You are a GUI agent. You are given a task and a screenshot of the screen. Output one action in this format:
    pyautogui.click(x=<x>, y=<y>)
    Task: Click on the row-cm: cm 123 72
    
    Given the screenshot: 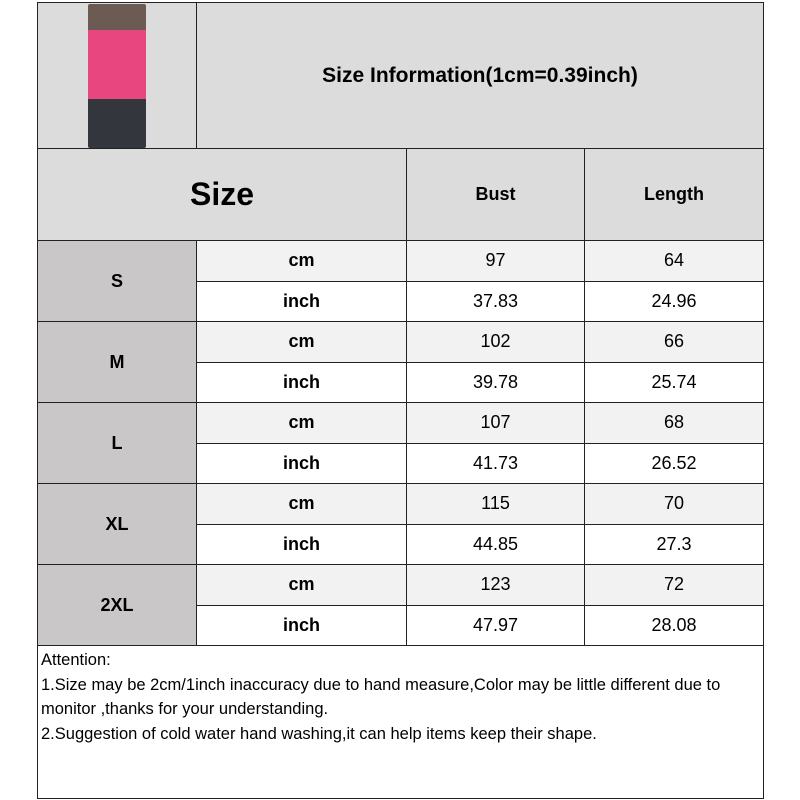 What is the action you would take?
    pyautogui.click(x=480, y=585)
    